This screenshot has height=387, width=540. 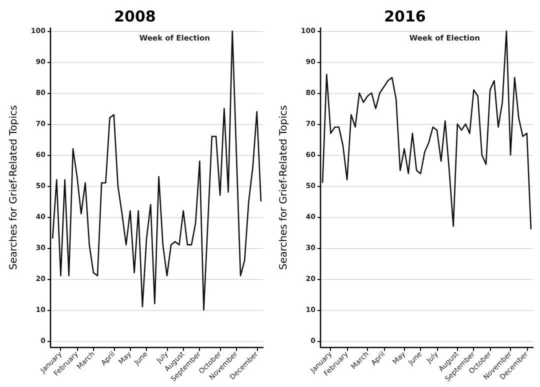 What do you see at coordinates (405, 17) in the screenshot?
I see `chart-title: 2016` at bounding box center [405, 17].